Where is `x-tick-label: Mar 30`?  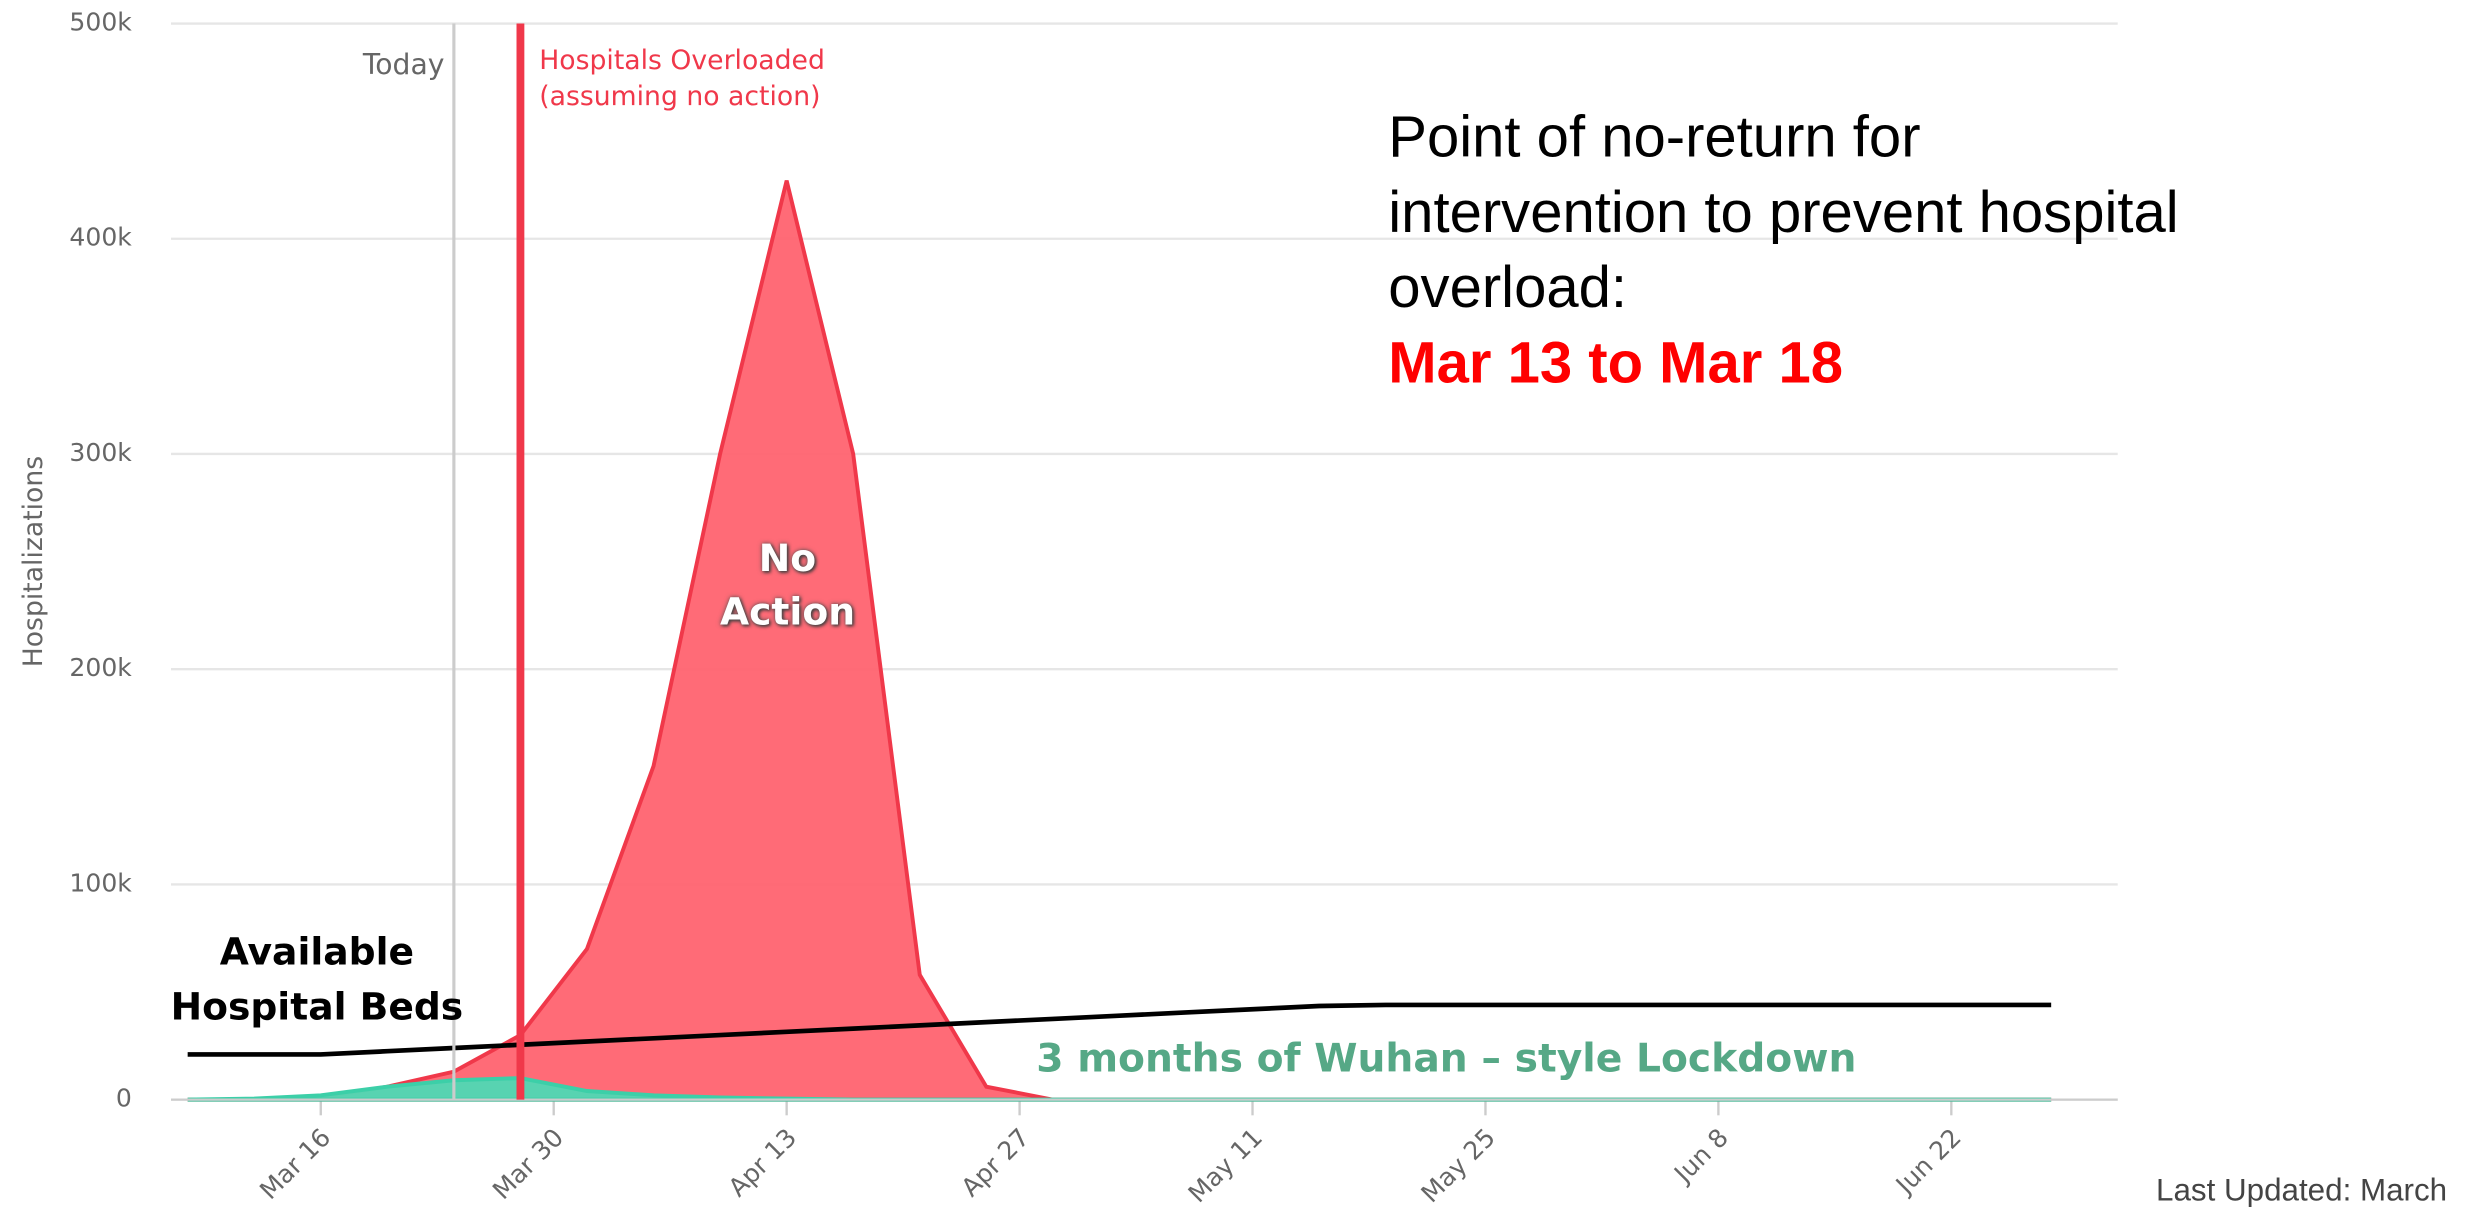 x-tick-label: Mar 30 is located at coordinates (528, 1164).